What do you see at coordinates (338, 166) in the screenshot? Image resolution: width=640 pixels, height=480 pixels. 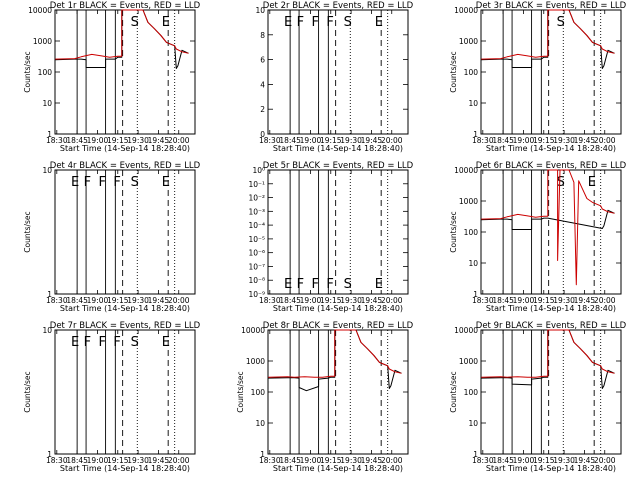 I see `panel-title: Det 5r BLACK = Events, RED = LLD` at bounding box center [338, 166].